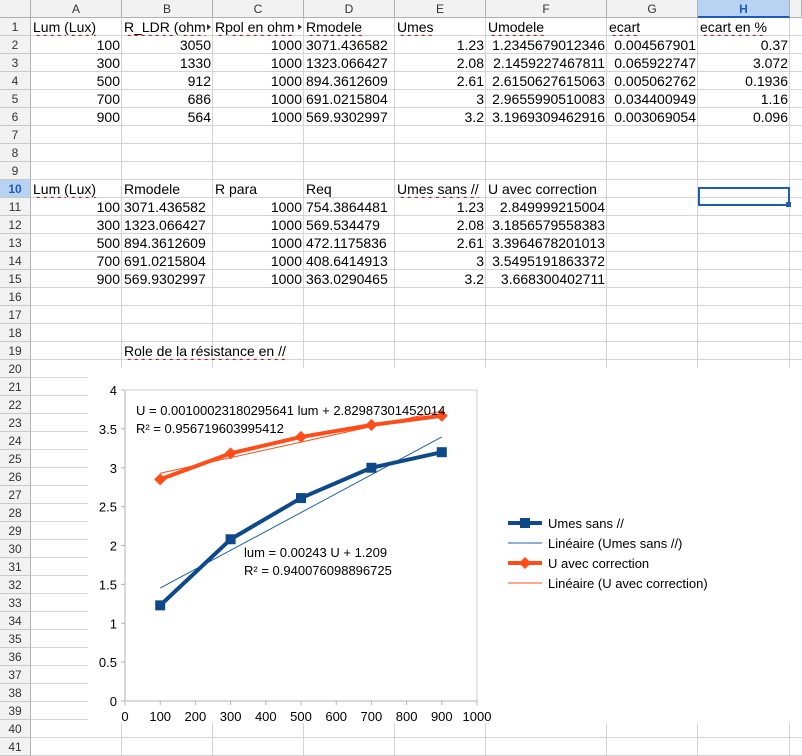  What do you see at coordinates (15, 135) in the screenshot?
I see `row-header-7: 7` at bounding box center [15, 135].